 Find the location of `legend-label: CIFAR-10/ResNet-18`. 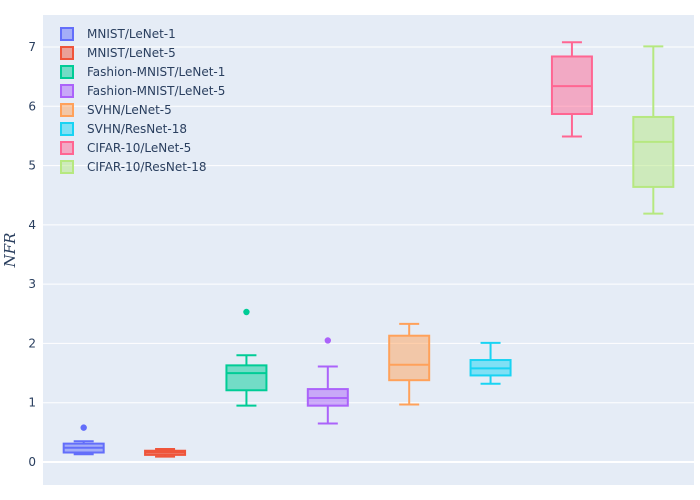

legend-label: CIFAR-10/ResNet-18 is located at coordinates (147, 167).